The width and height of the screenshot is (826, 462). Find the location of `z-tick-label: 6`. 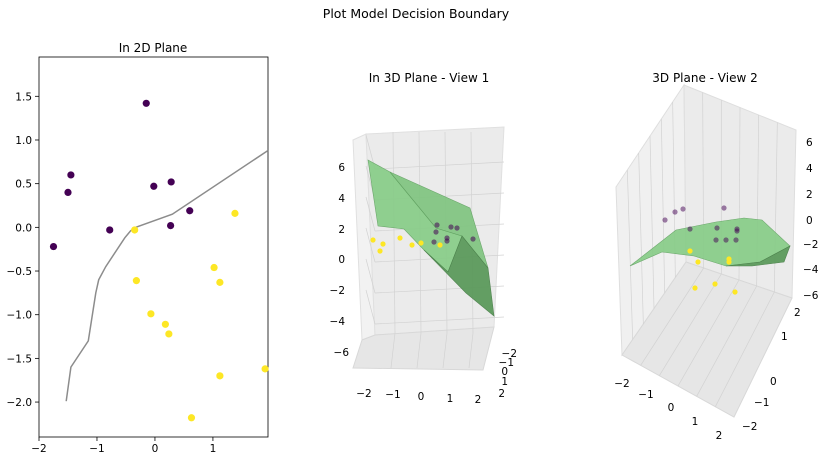

z-tick-label: 6 is located at coordinates (341, 168).